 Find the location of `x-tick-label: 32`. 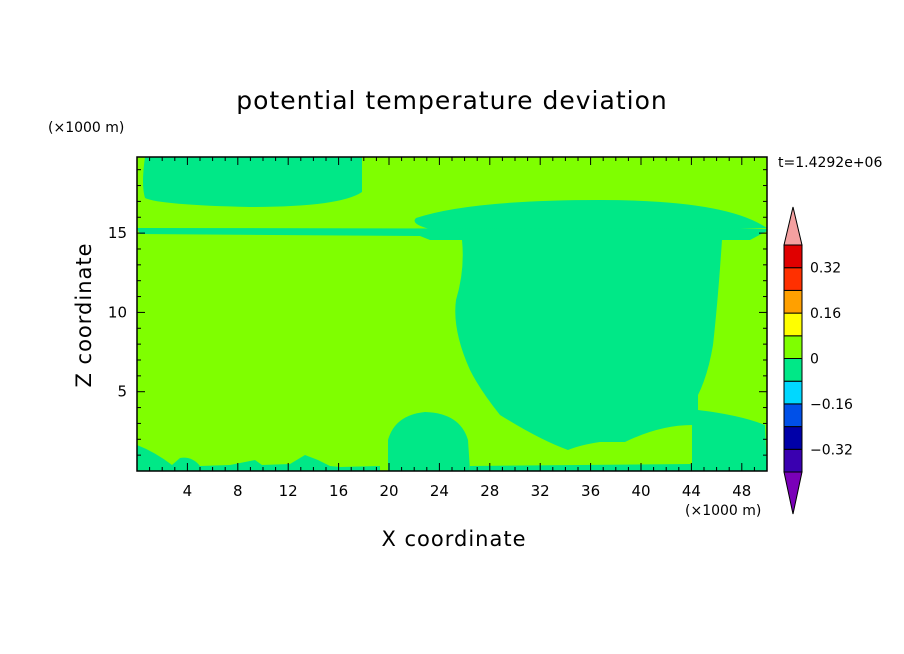

x-tick-label: 32 is located at coordinates (540, 491).